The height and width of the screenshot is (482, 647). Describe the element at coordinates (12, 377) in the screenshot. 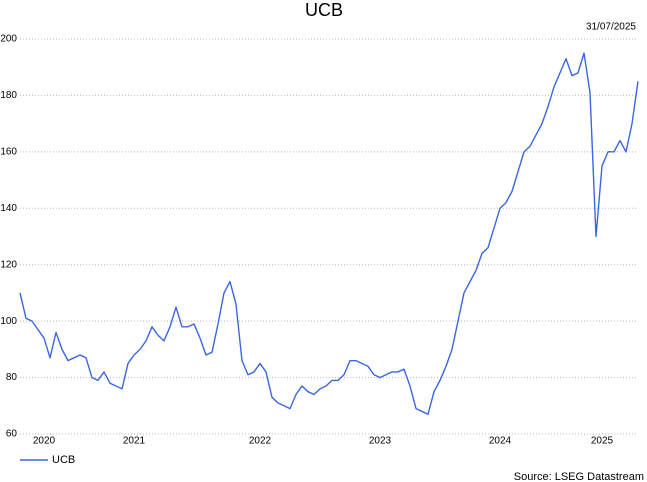

I see `y-tick-label: 80` at that location.